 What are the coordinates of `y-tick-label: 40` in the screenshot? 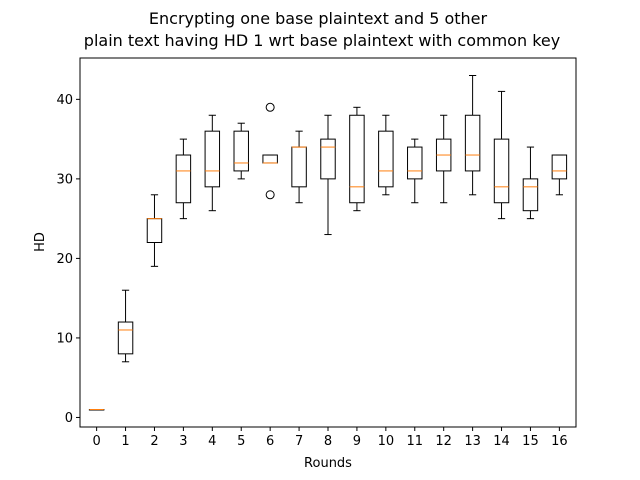 It's located at (64, 100).